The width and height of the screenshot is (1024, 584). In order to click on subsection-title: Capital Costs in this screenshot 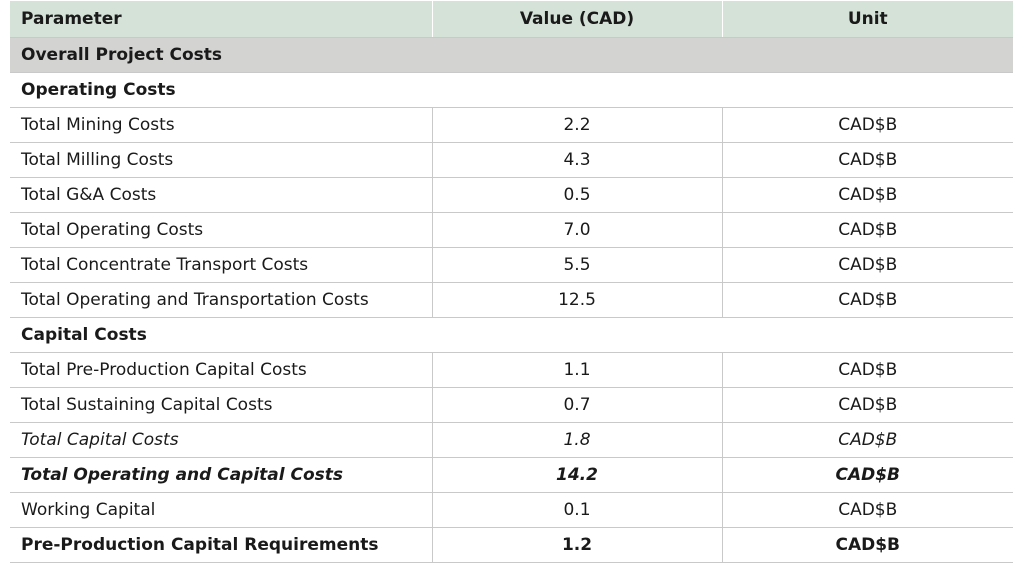, I will do `click(511, 335)`.